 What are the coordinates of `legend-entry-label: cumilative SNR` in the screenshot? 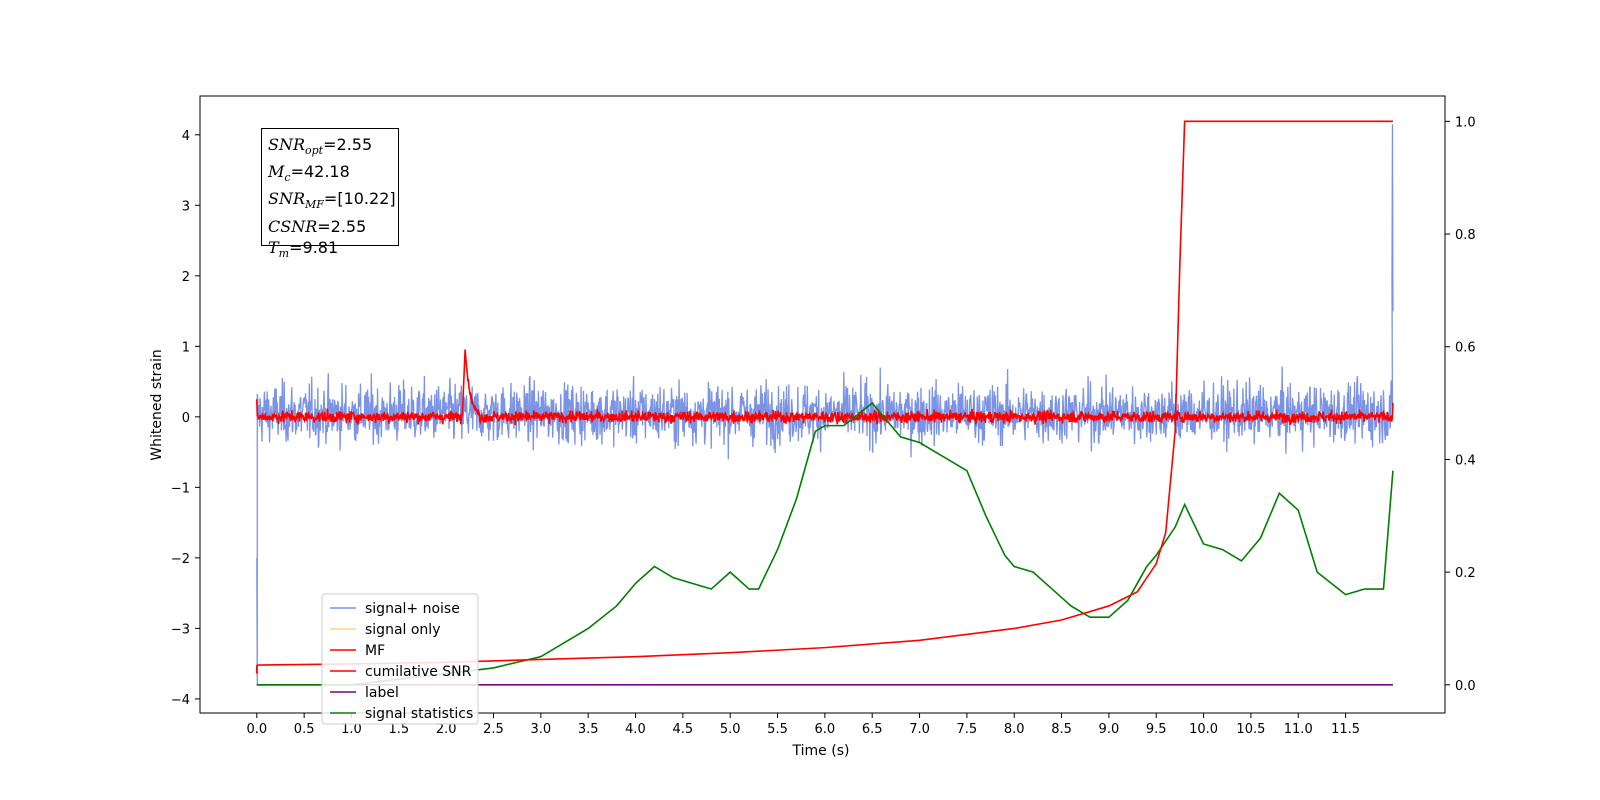 It's located at (418, 672).